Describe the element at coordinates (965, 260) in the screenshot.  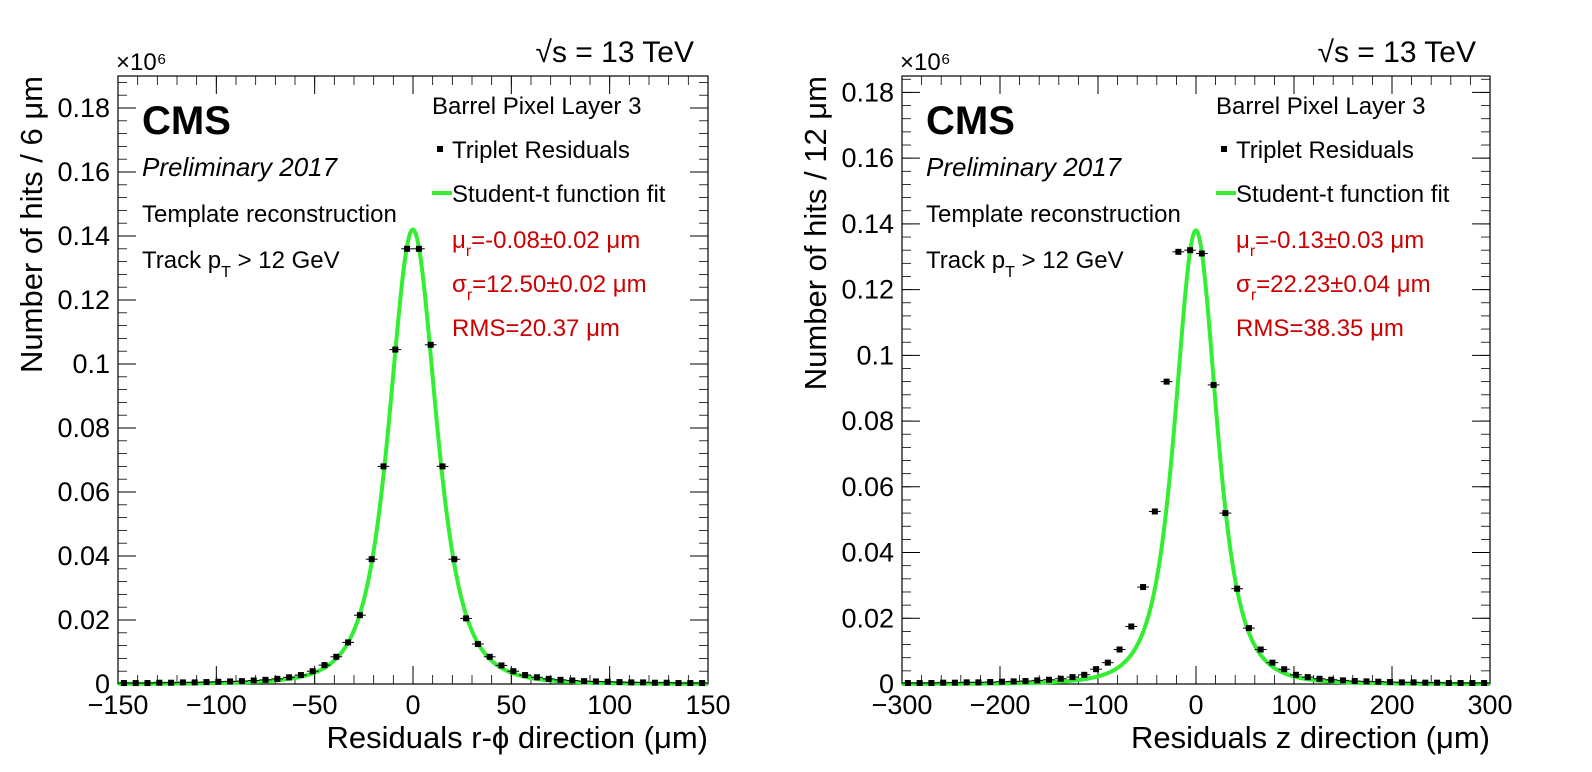
I see `track-pt-text: Track p` at that location.